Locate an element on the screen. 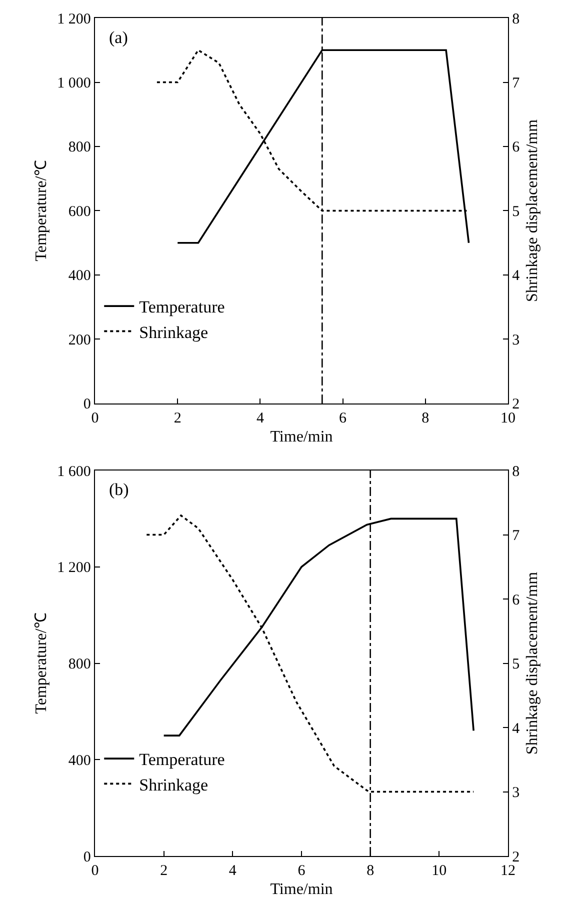 This screenshot has width=568, height=906. y-tick-label: 1 600 is located at coordinates (74, 472).